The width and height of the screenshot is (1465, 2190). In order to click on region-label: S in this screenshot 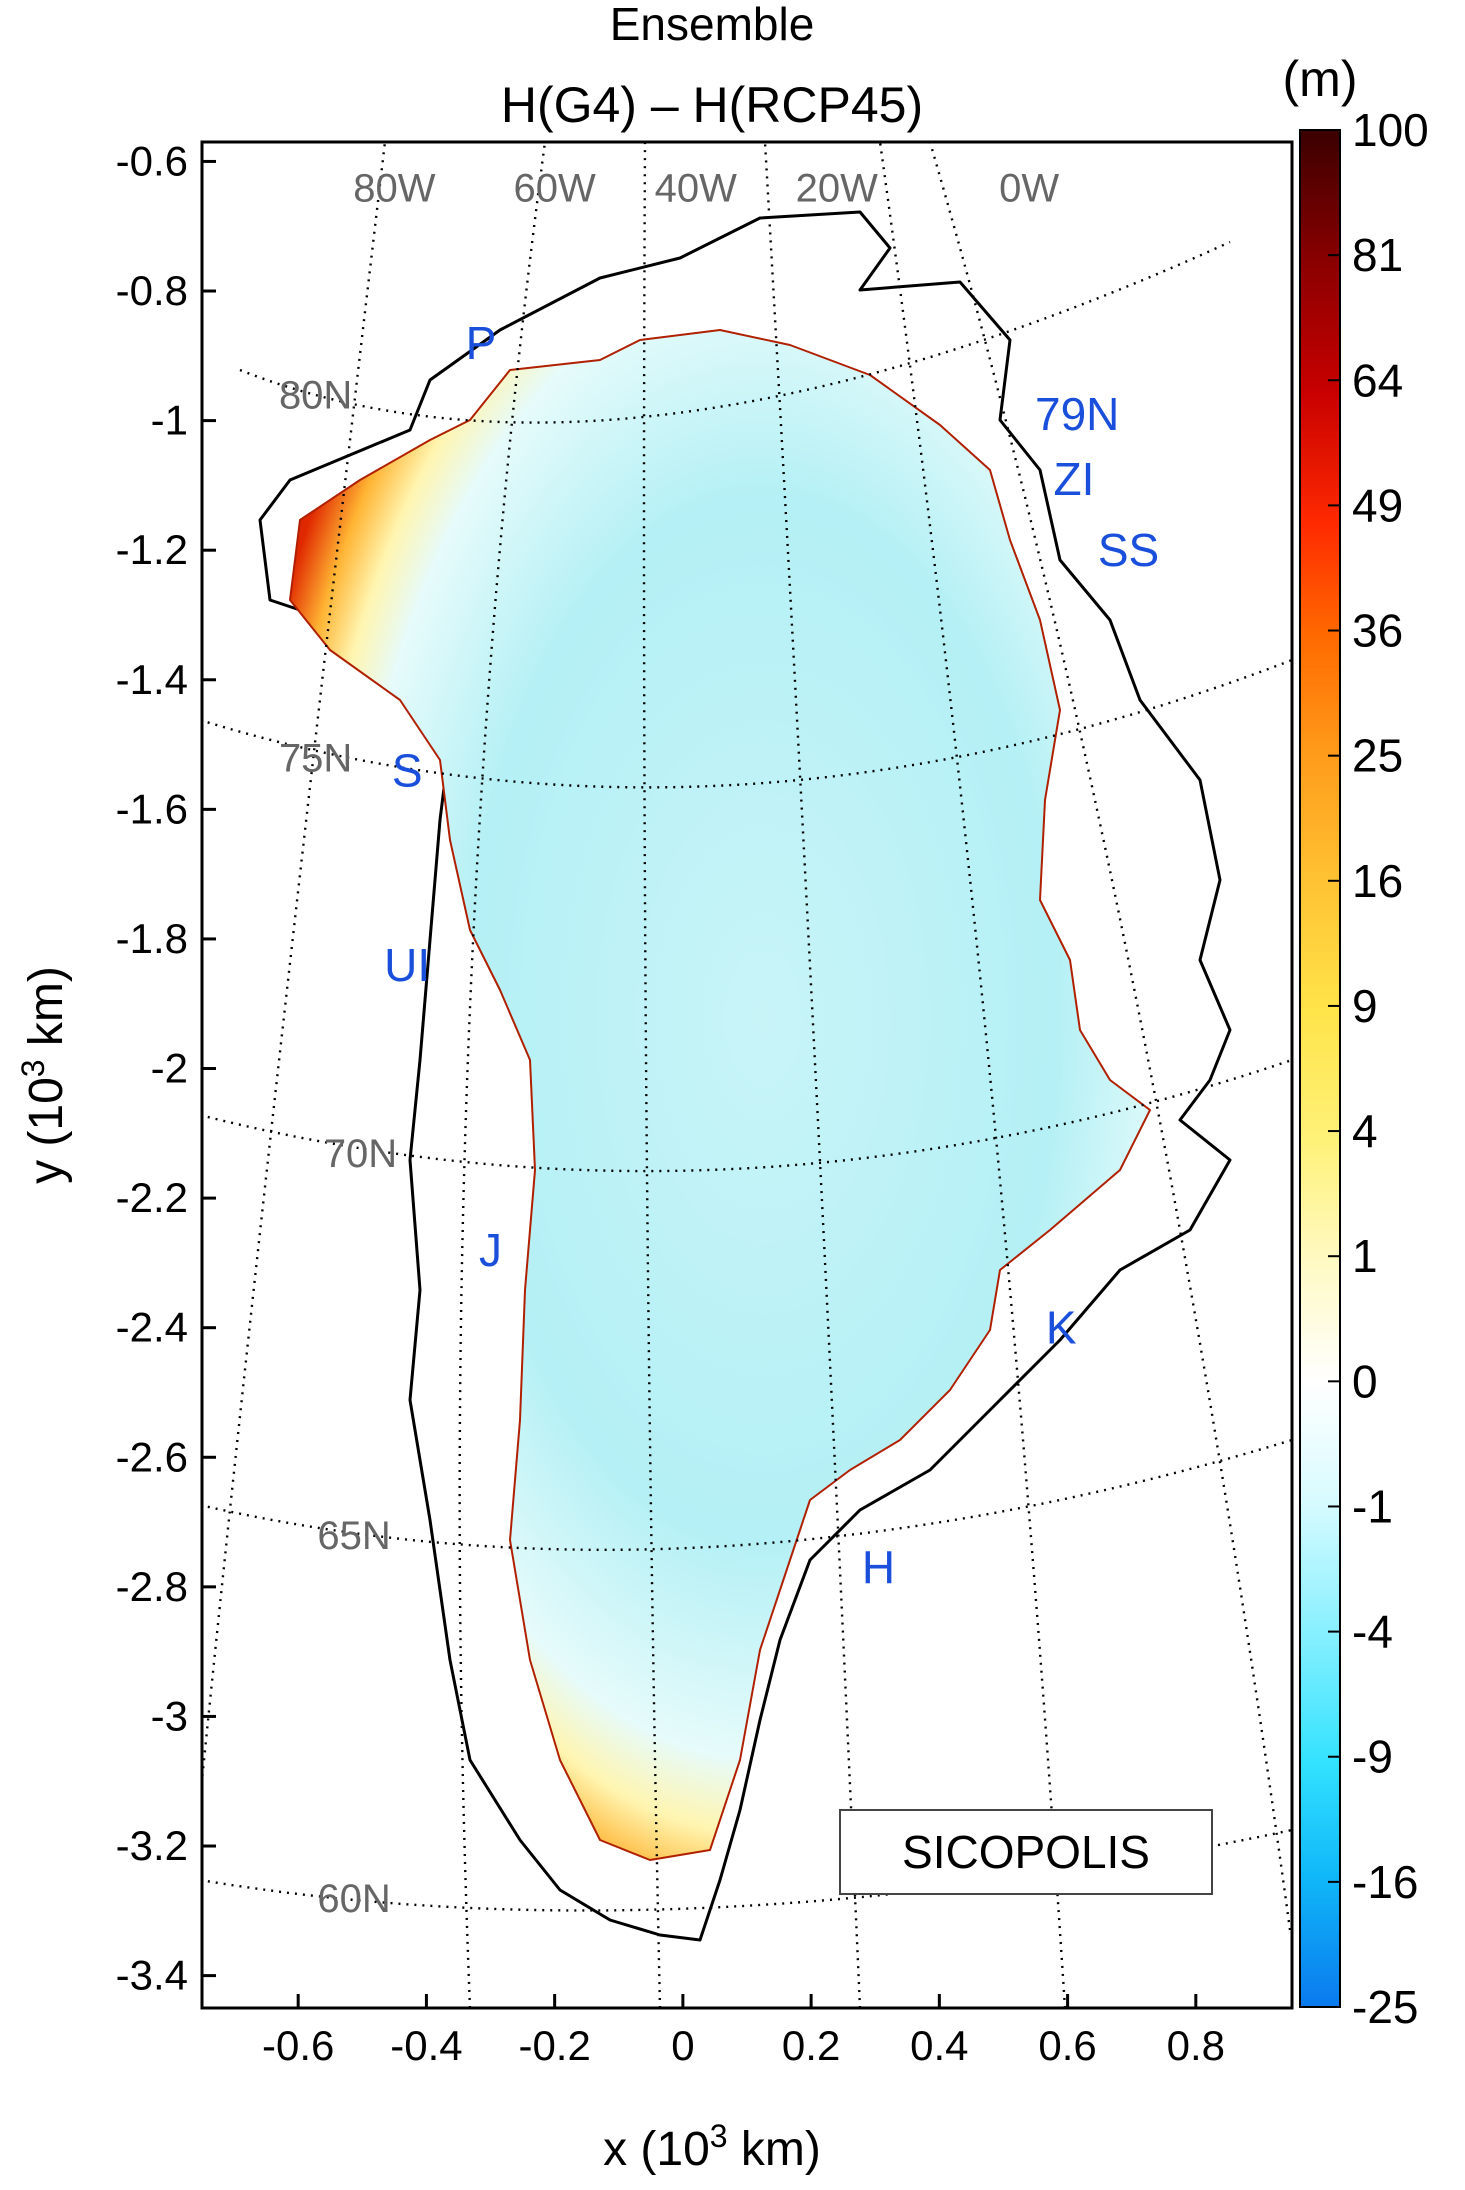, I will do `click(407, 770)`.